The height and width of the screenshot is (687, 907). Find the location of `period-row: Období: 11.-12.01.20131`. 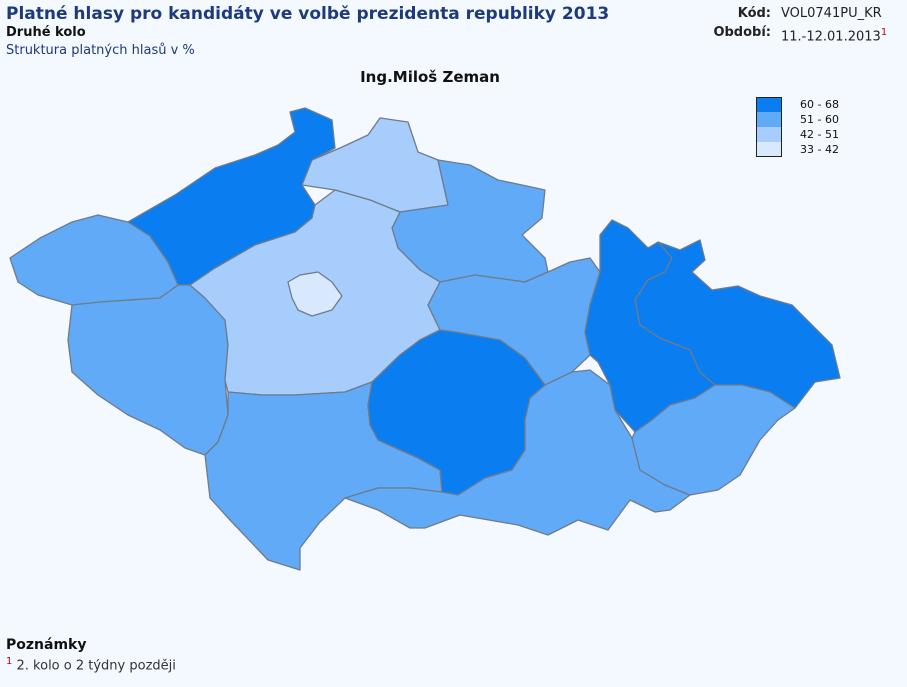

period-row: Období: 11.-12.01.20131 is located at coordinates (806, 34).